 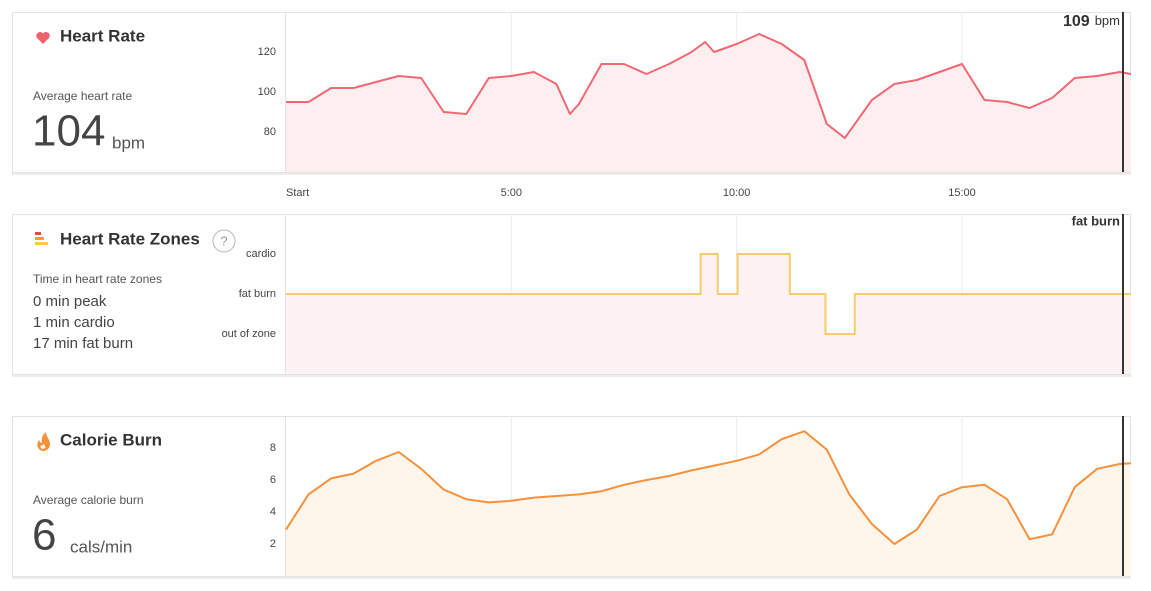 I want to click on heart-icon, so click(x=43, y=38).